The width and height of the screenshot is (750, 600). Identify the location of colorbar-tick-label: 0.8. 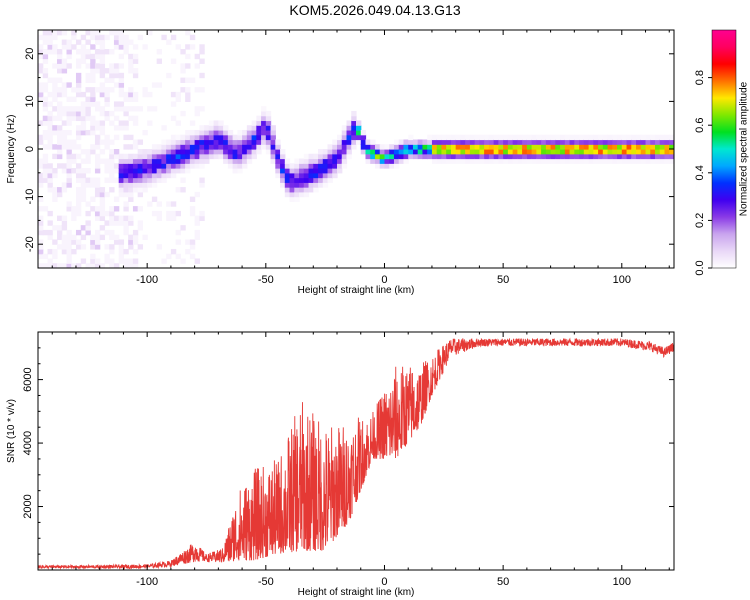
(700, 77).